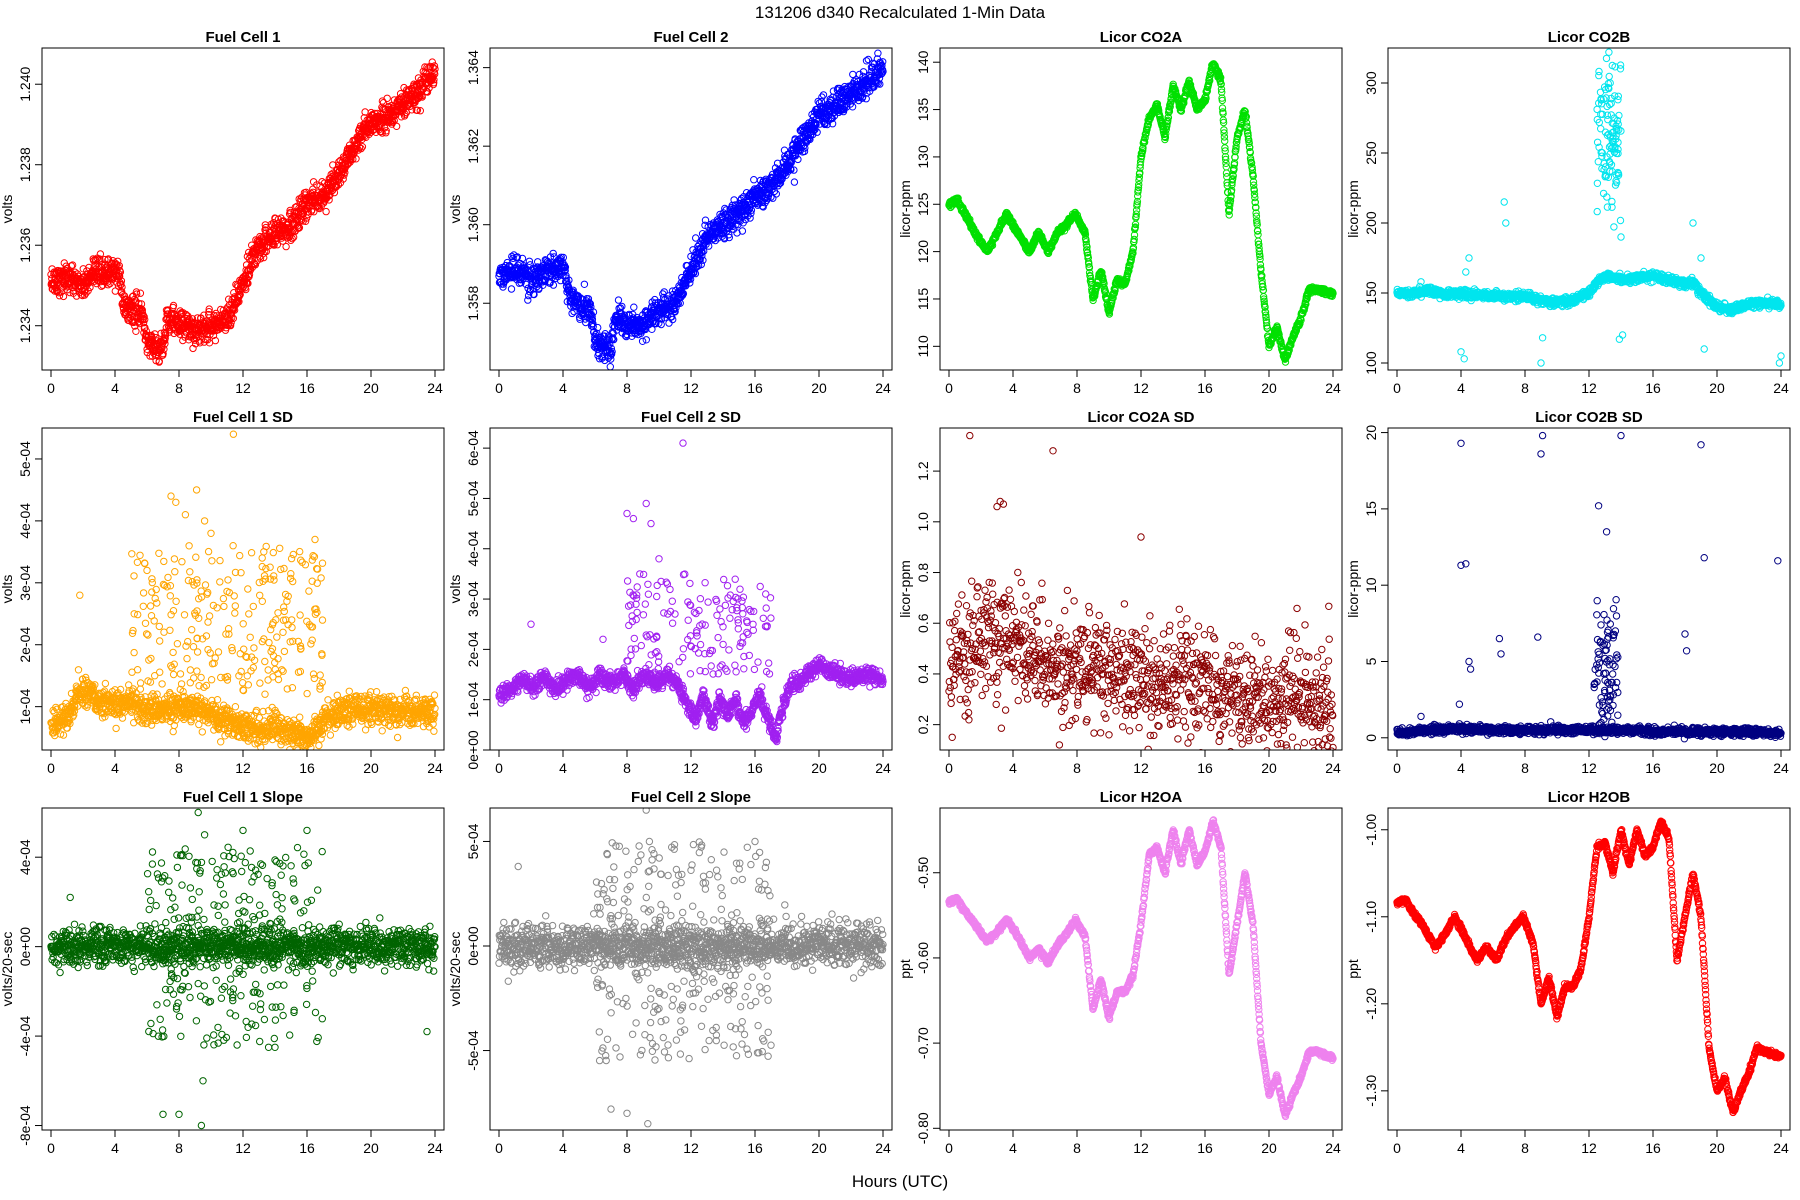  Describe the element at coordinates (473, 67) in the screenshot. I see `y-tick-label: 1.364` at that location.